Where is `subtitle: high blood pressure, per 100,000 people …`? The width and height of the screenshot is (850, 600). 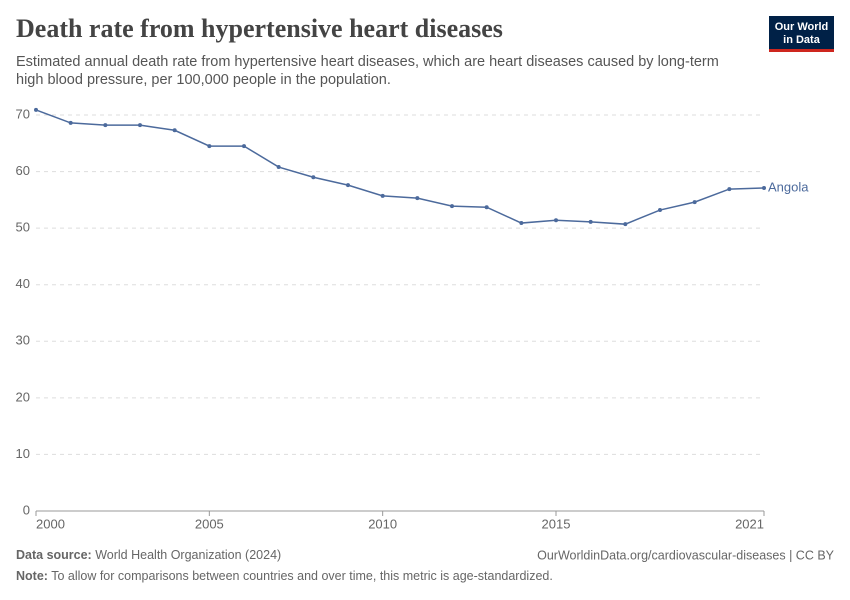
subtitle: high blood pressure, per 100,000 people … is located at coordinates (203, 80).